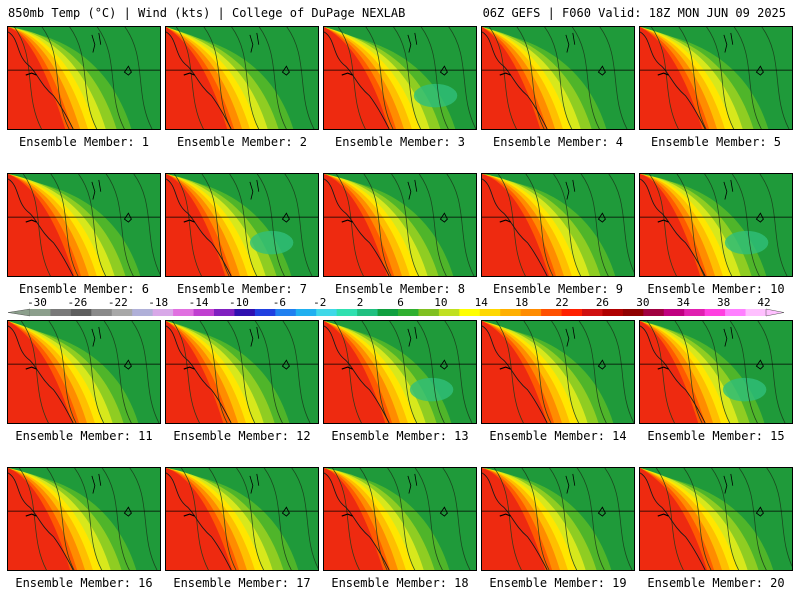  What do you see at coordinates (118, 302) in the screenshot?
I see `colorbar-tick-label: -22` at bounding box center [118, 302].